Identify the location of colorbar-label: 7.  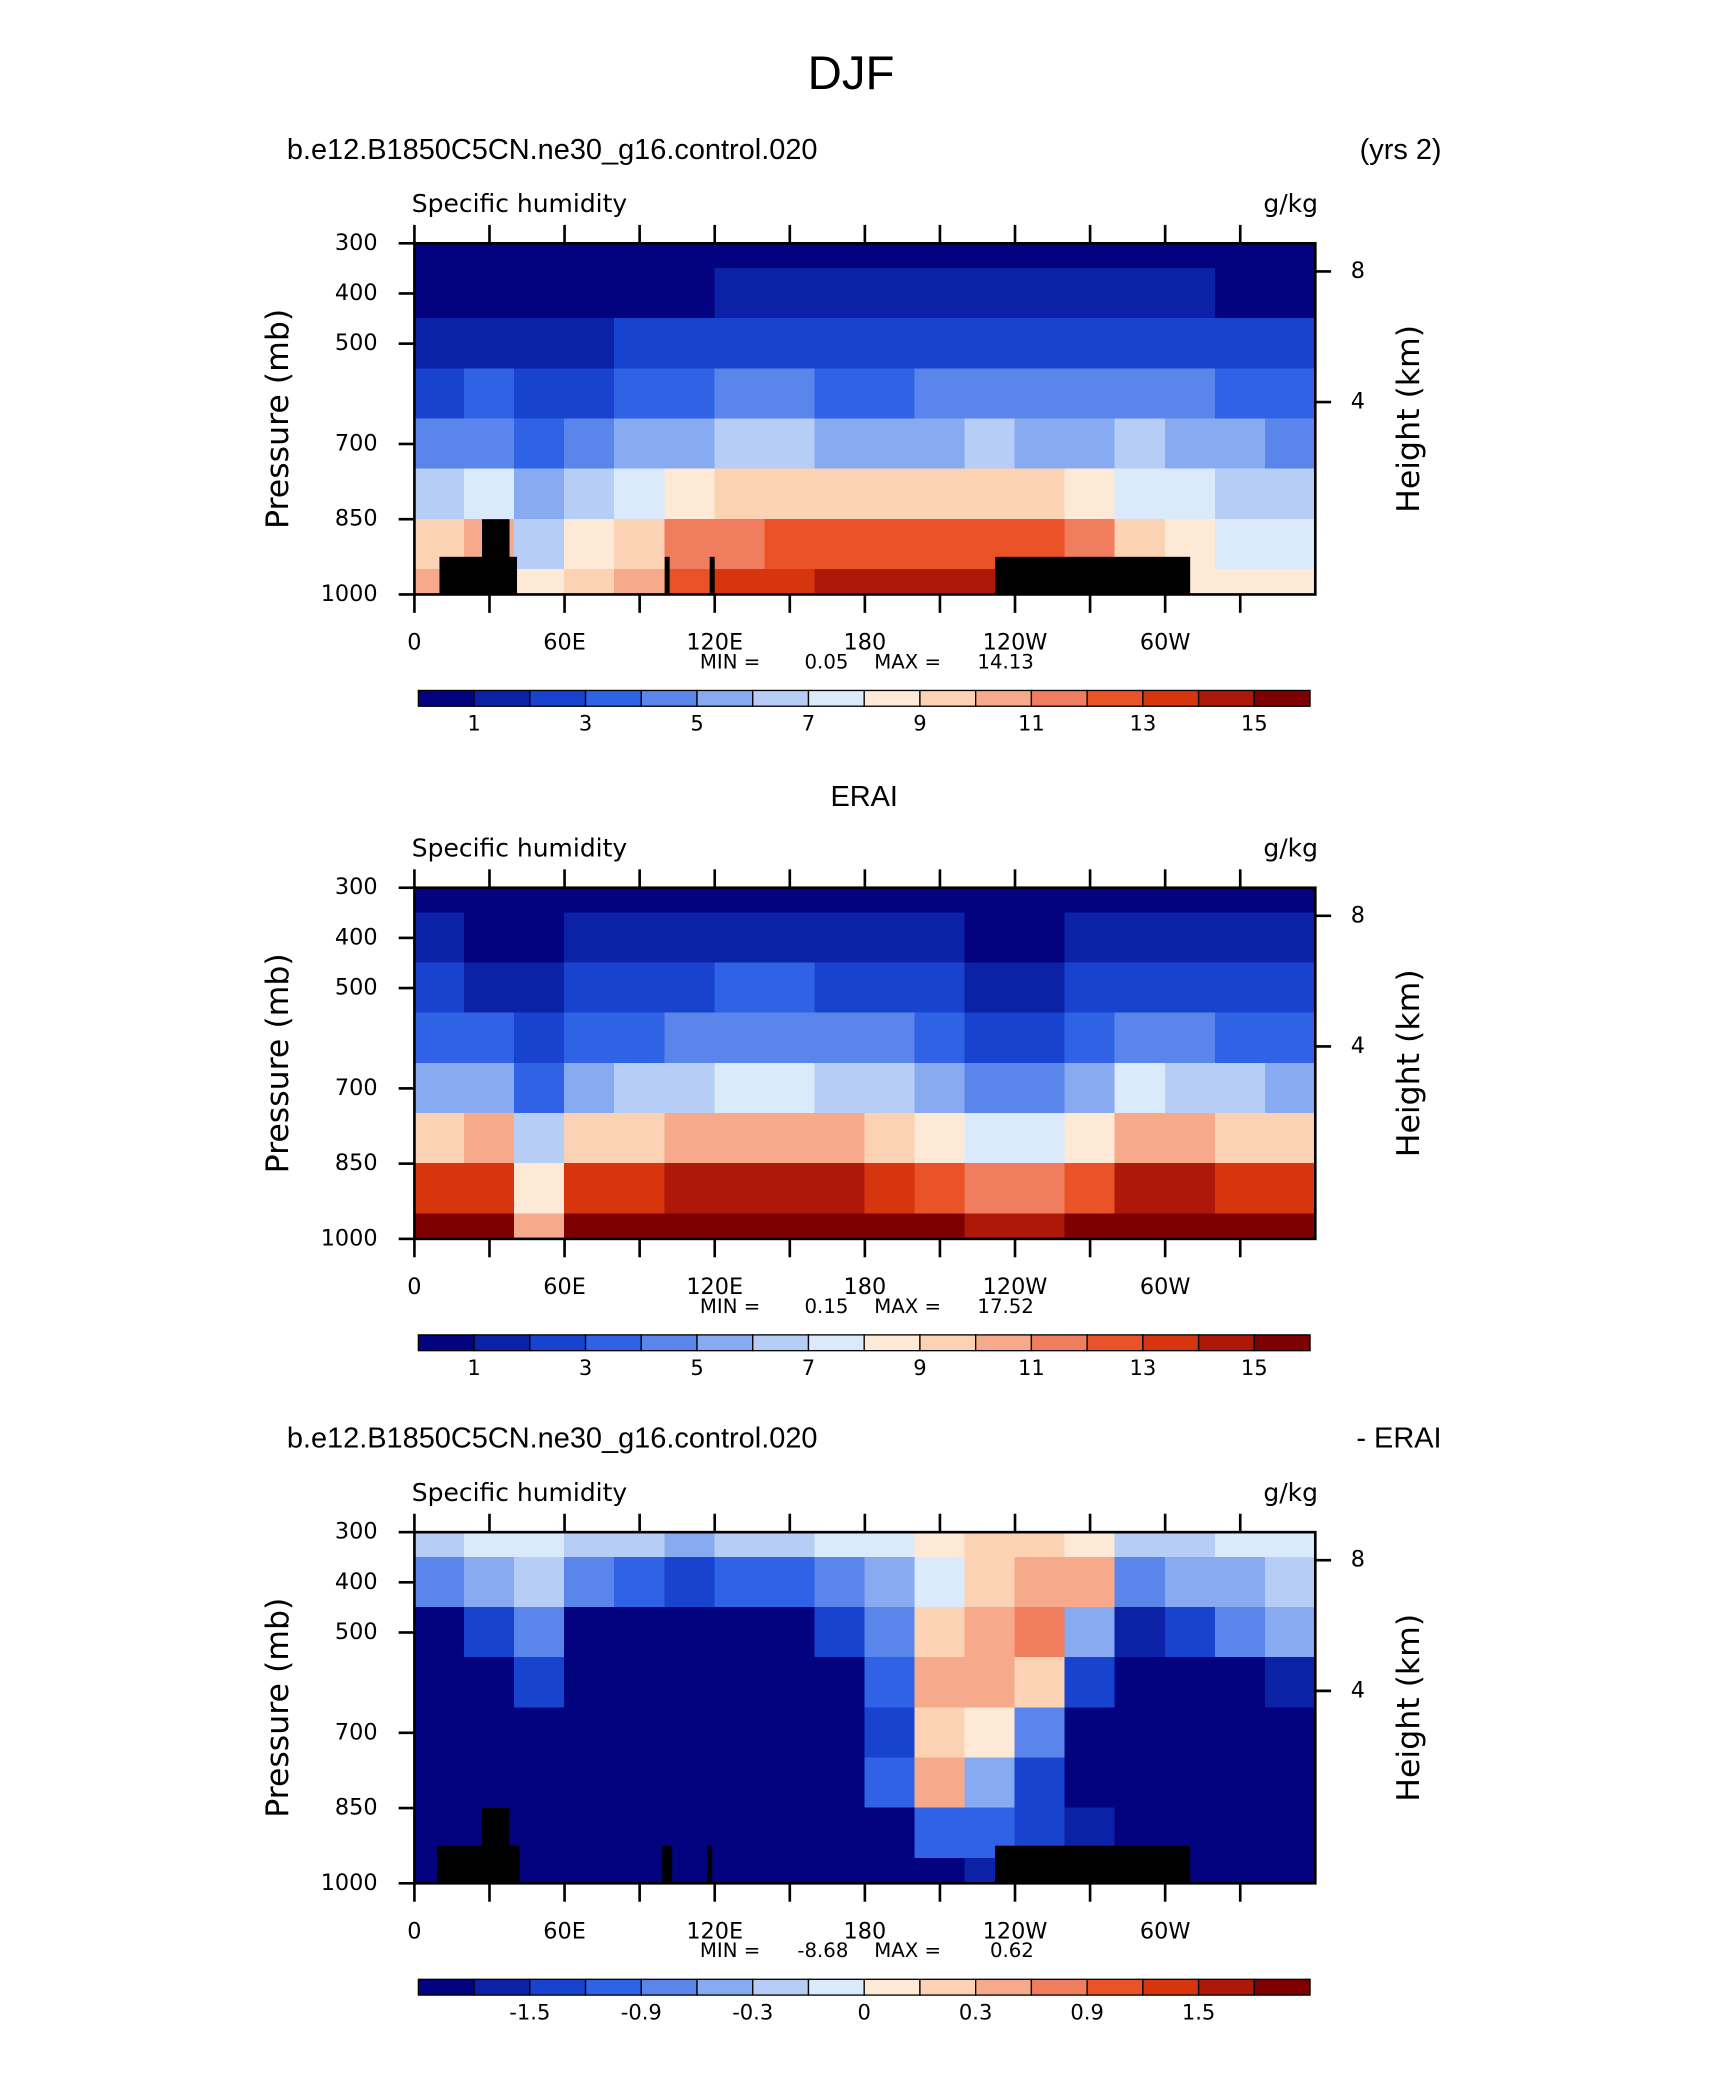
(808, 1367).